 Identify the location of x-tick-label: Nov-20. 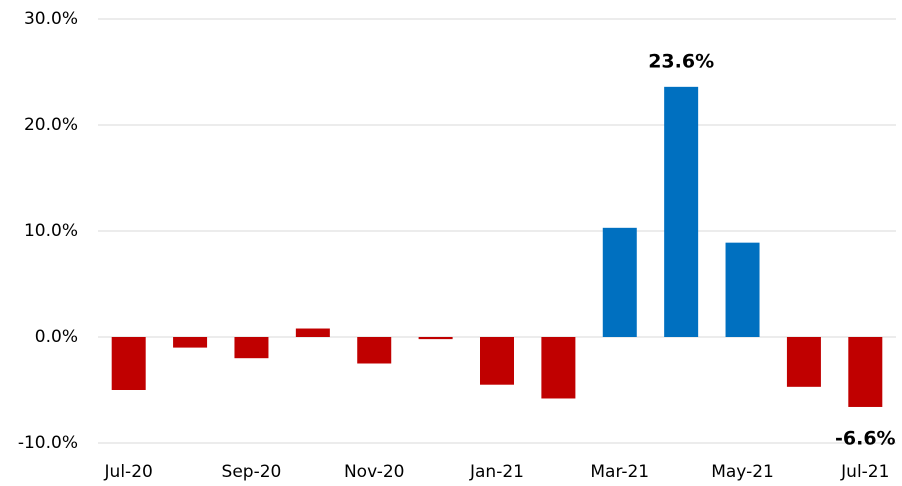
(374, 472).